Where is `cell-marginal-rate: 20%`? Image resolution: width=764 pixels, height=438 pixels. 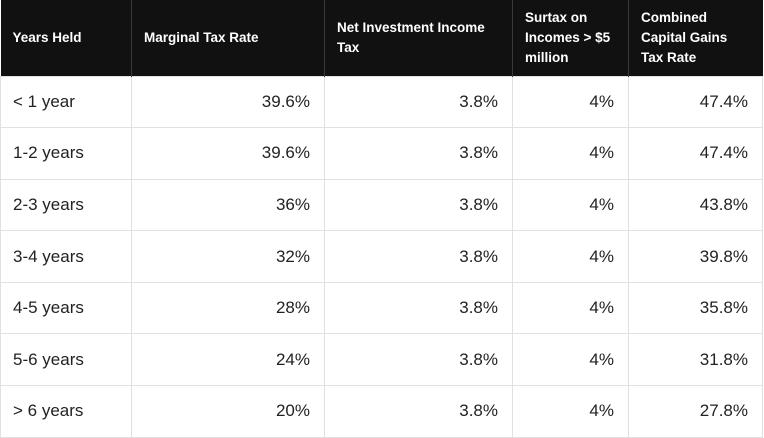 cell-marginal-rate: 20% is located at coordinates (228, 411).